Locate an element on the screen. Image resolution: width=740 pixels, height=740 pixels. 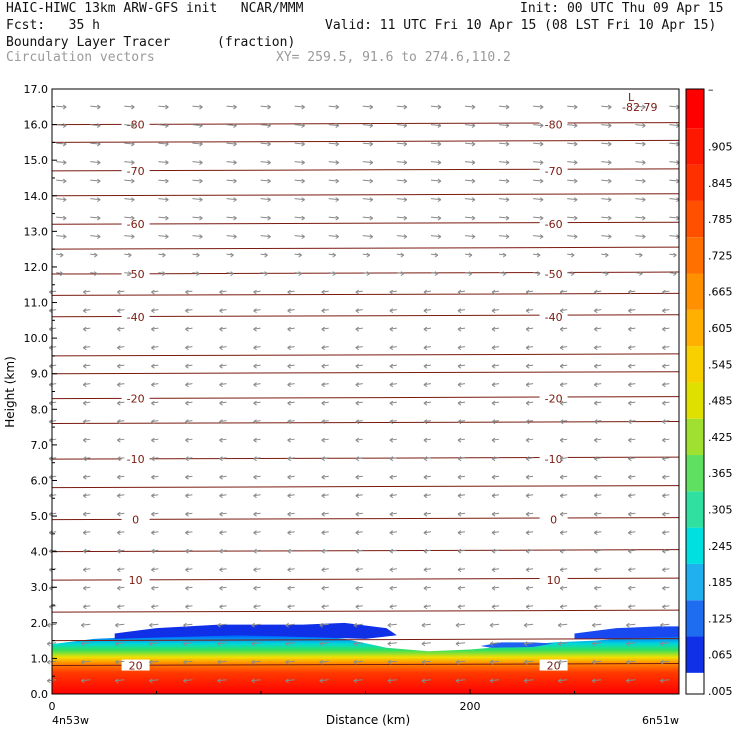
init-time: Init: 00 UTC Thu 09 Apr 15 is located at coordinates (622, 8).